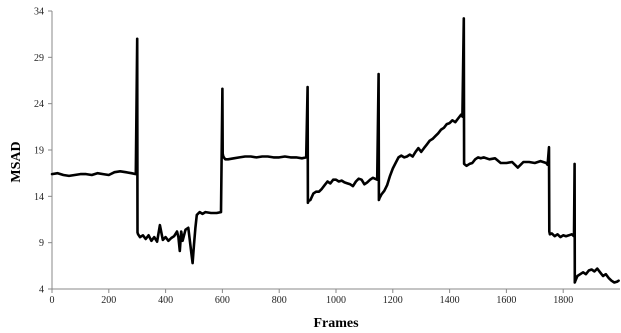  Describe the element at coordinates (39, 12) in the screenshot. I see `y-tick-label: 34` at that location.